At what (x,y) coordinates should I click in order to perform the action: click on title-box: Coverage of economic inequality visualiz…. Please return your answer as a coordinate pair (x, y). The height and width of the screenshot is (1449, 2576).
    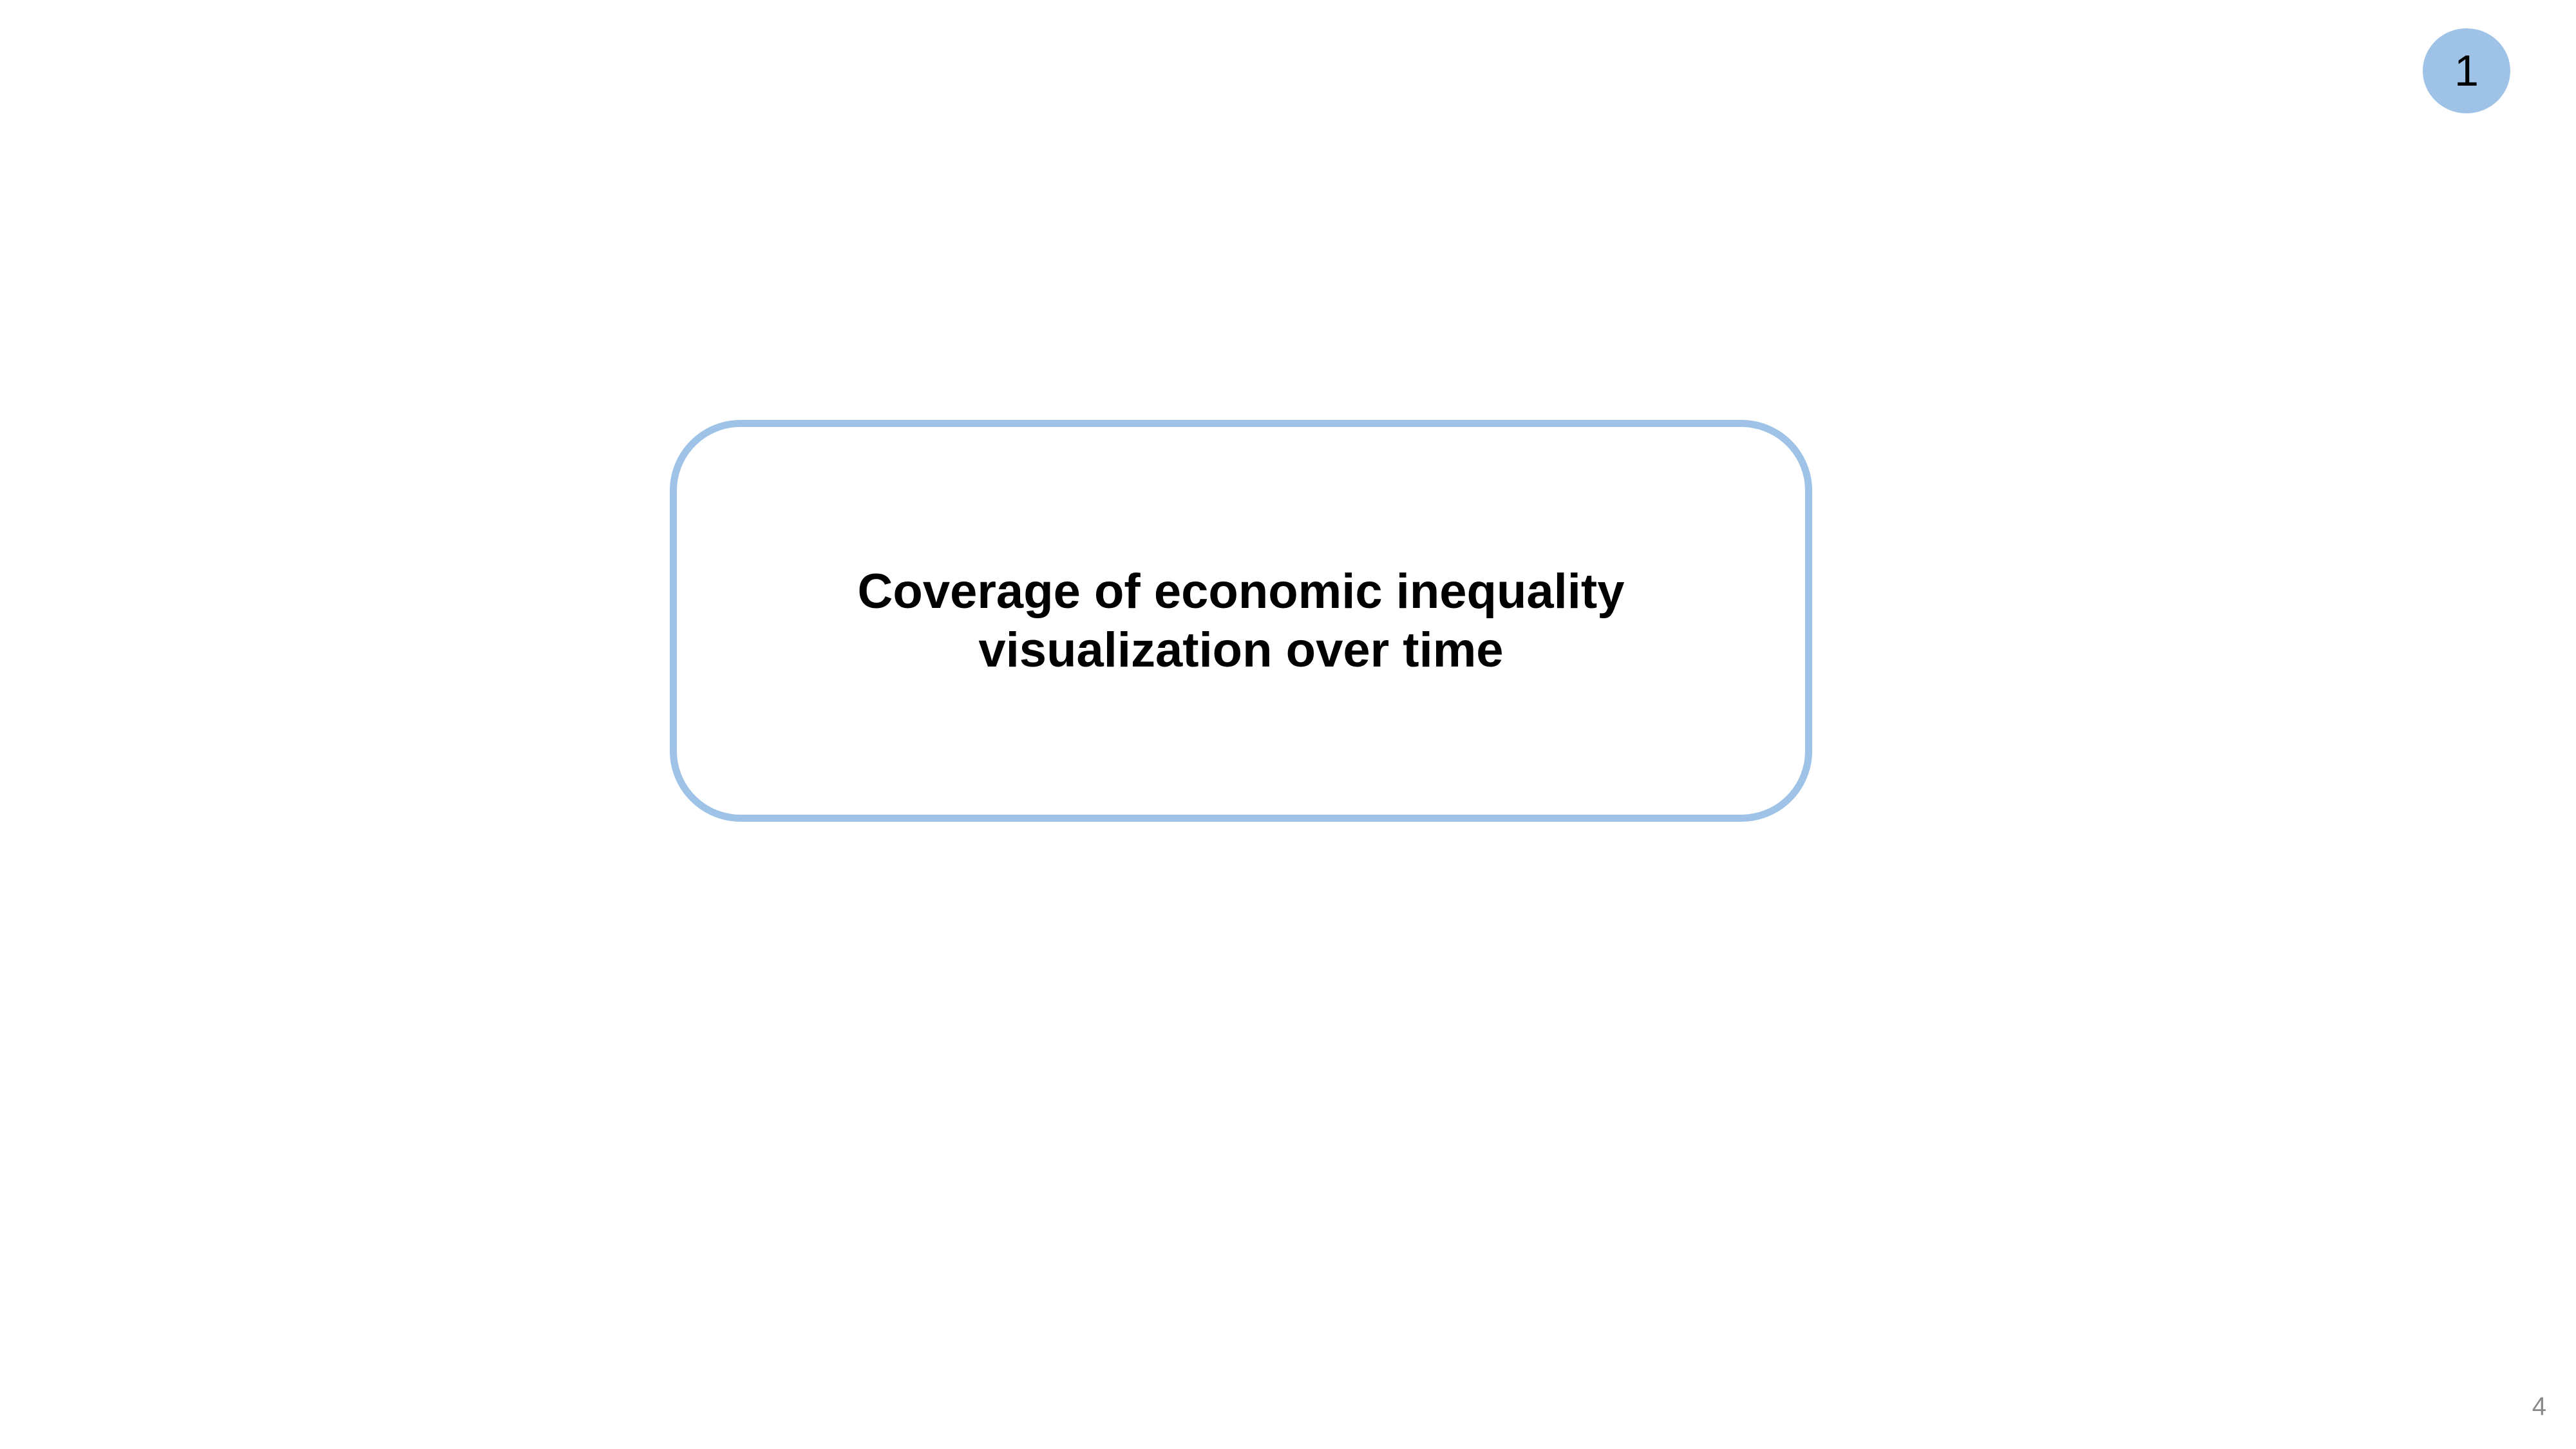
    Looking at the image, I should click on (1241, 621).